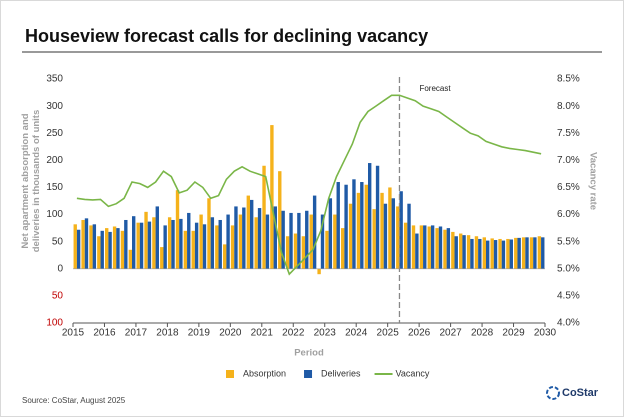 The image size is (624, 417). I want to click on x-tick-label: 2017, so click(136, 333).